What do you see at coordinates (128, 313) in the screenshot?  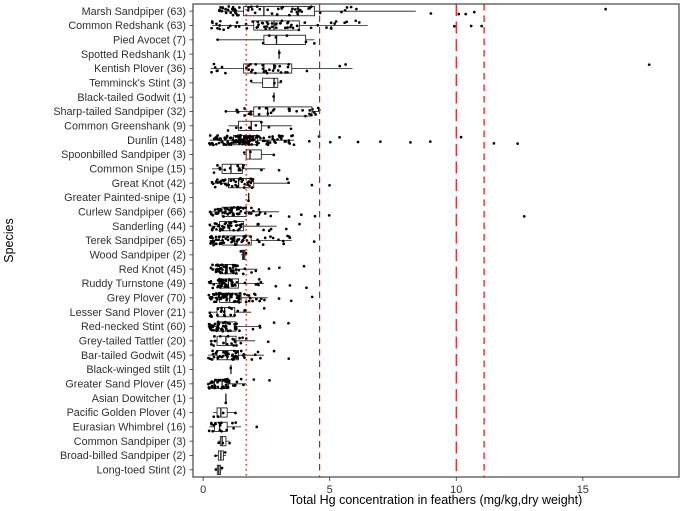 I see `species-label: Lesser Sand Plover (21)` at bounding box center [128, 313].